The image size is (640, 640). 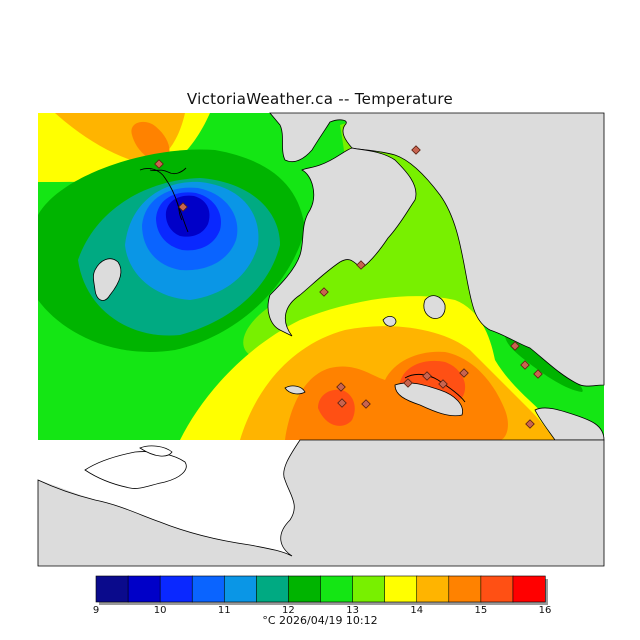 What do you see at coordinates (416, 610) in the screenshot?
I see `legend-tick-label: 14` at bounding box center [416, 610].